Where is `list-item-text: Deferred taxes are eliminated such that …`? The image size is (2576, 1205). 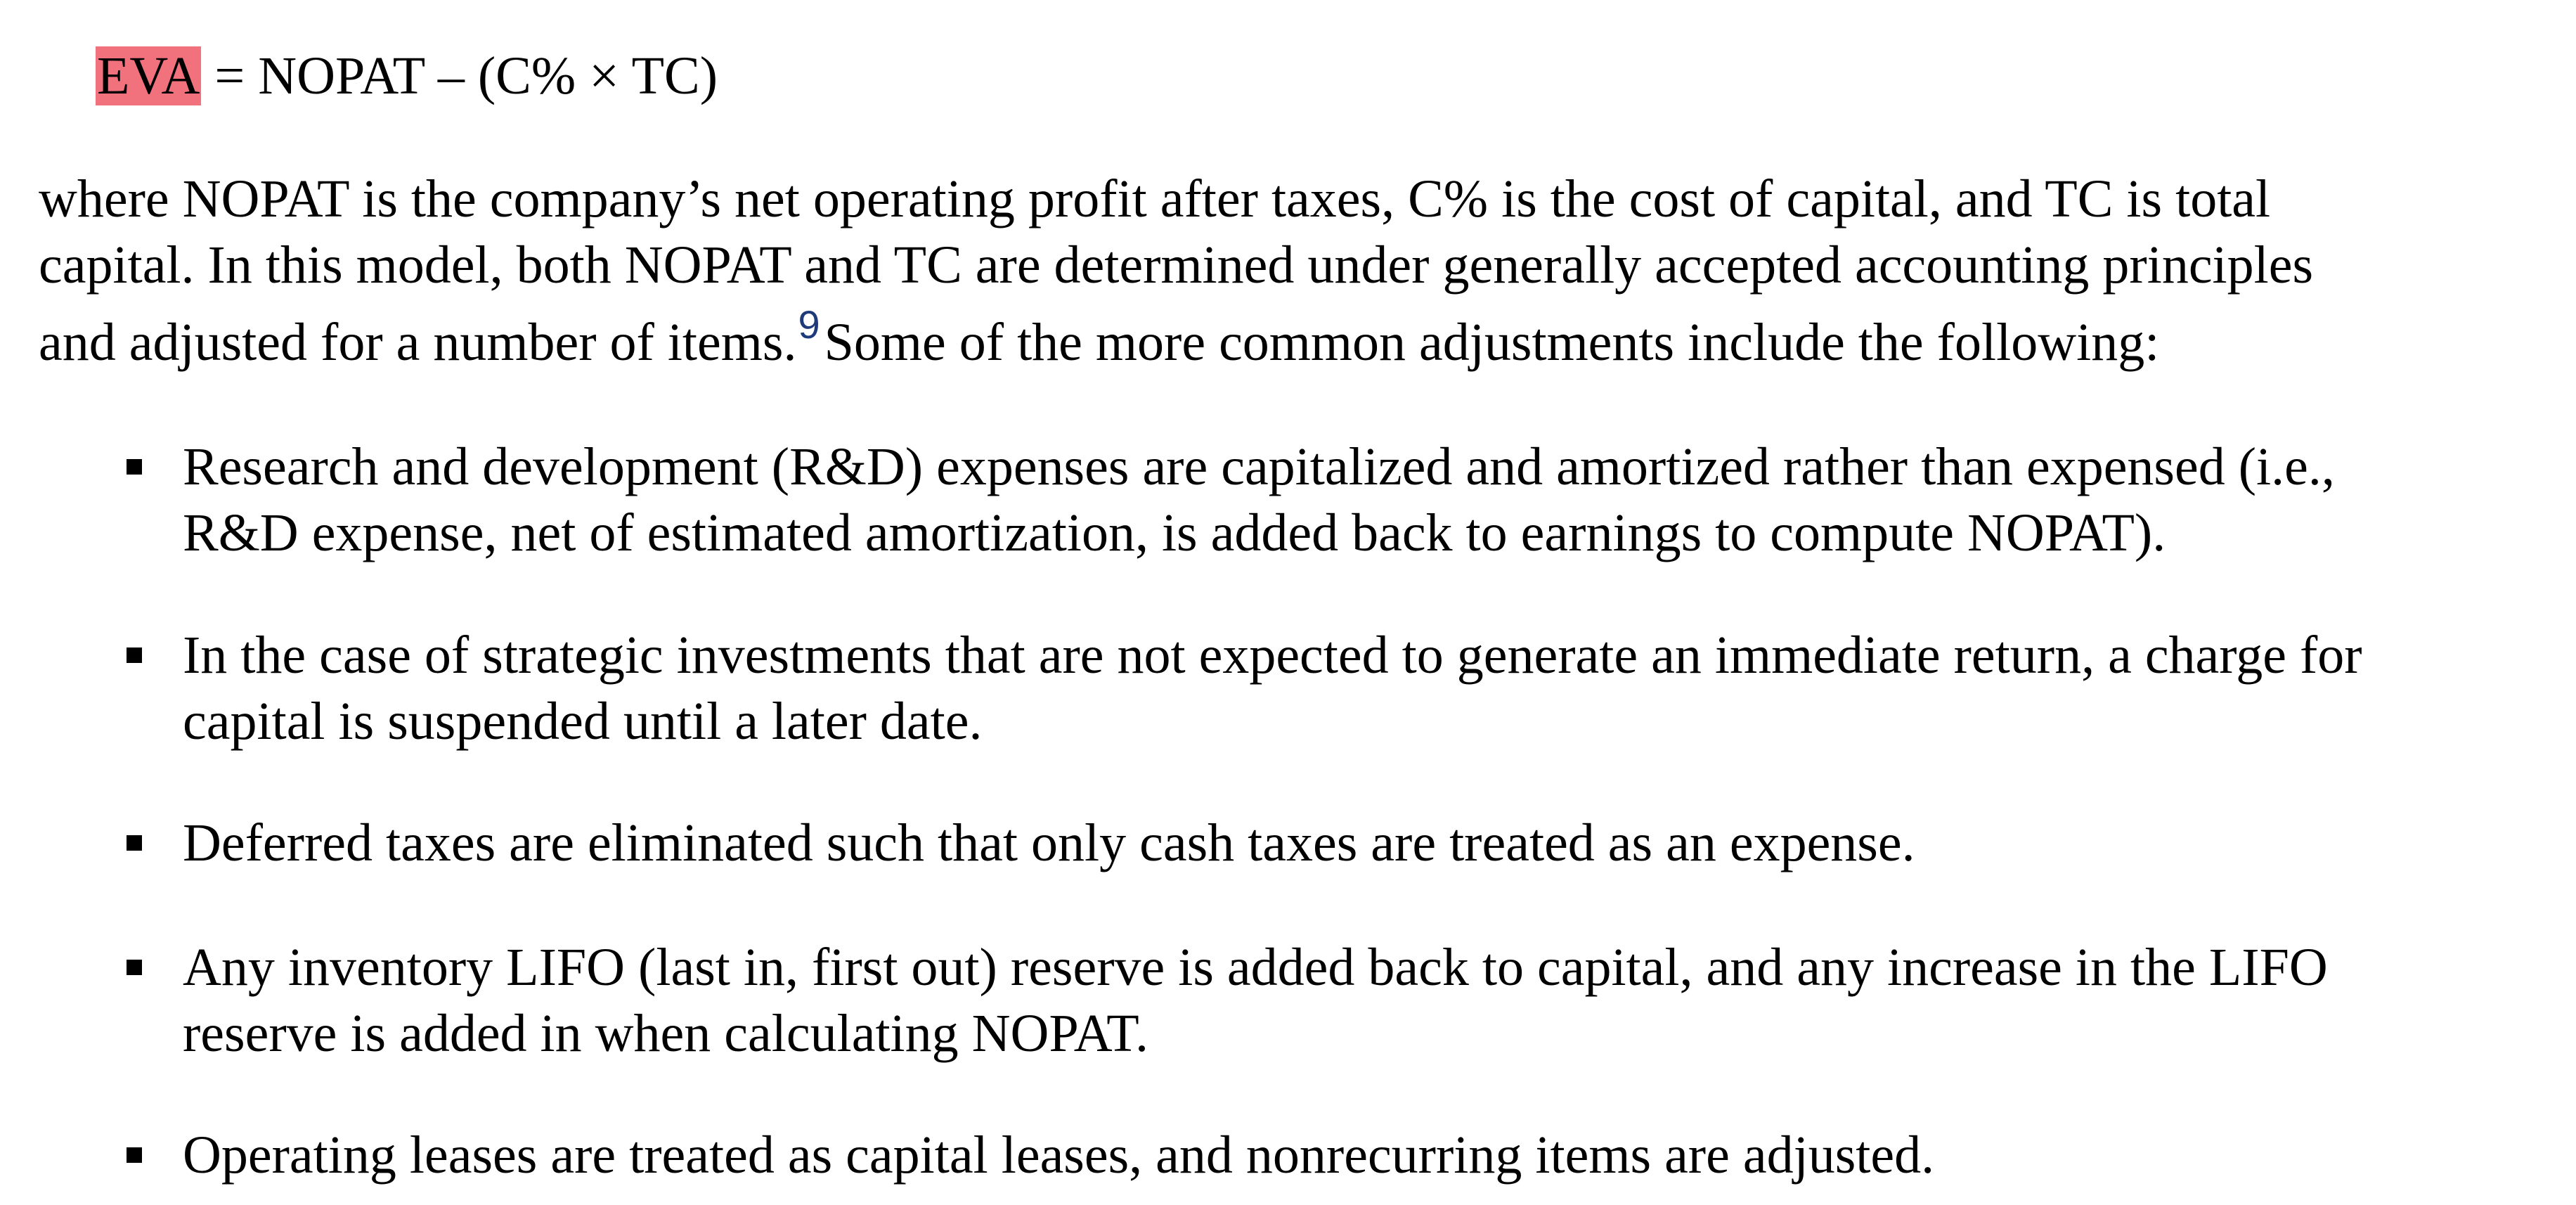 list-item-text: Deferred taxes are eliminated such that … is located at coordinates (1371, 843).